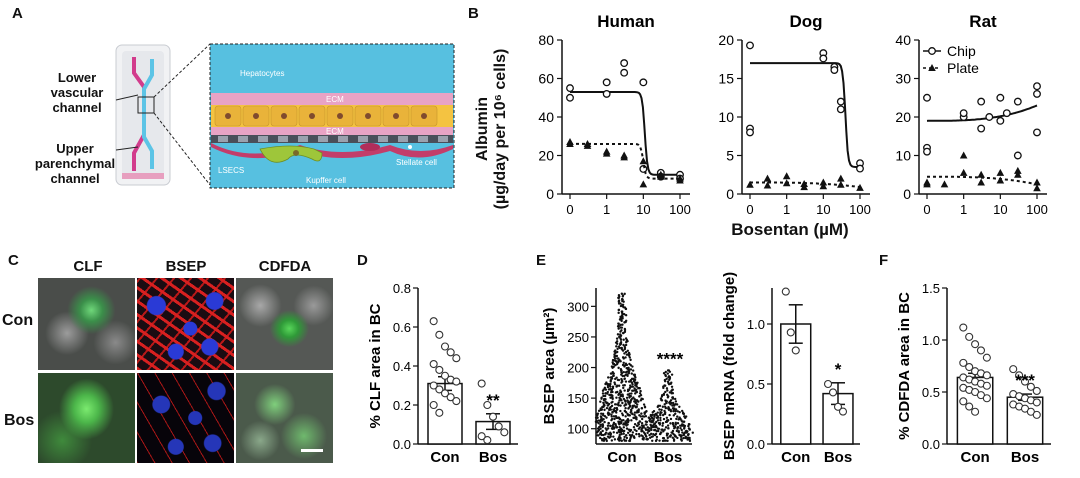 The image size is (1080, 478). I want to click on human-title: Human, so click(626, 21).